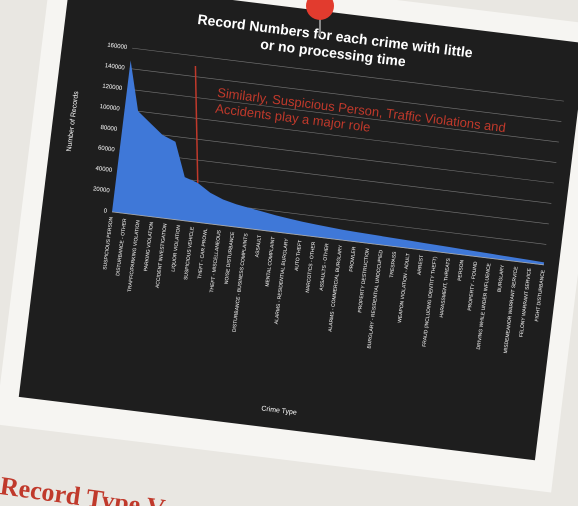 The width and height of the screenshot is (578, 506). I want to click on x-tick-label: PERSON, so click(461, 270).